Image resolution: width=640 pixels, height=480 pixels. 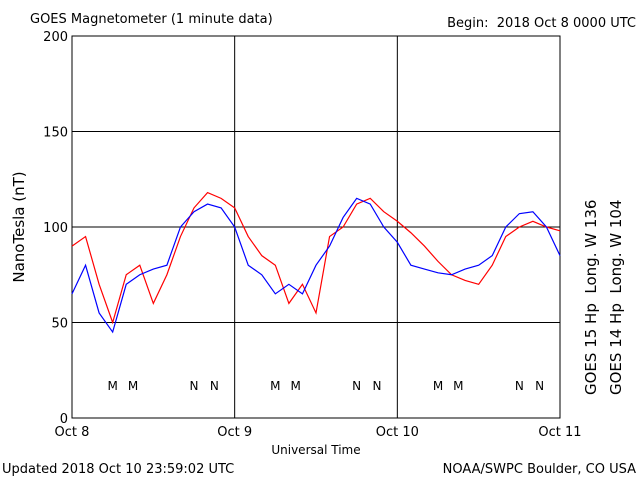 I want to click on chart-title: GOES Magnetometer (1 minute data), so click(x=151, y=19).